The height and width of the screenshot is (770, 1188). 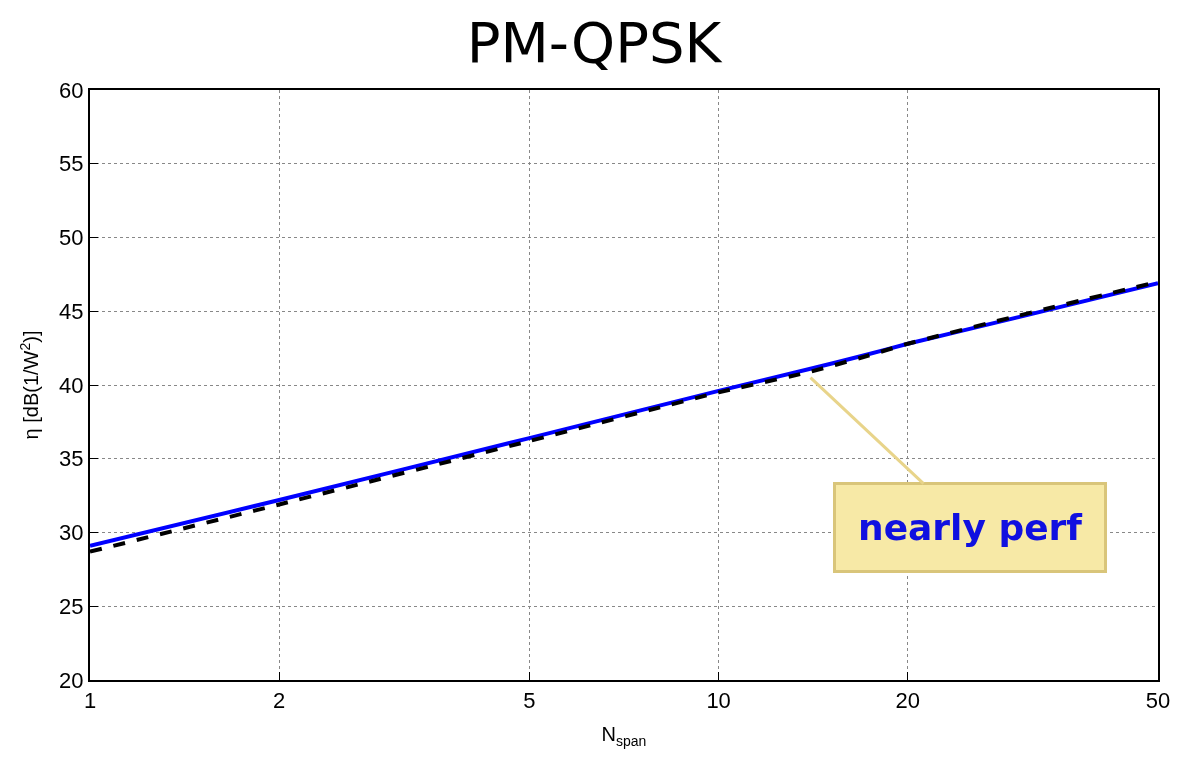 What do you see at coordinates (71, 533) in the screenshot?
I see `y-tick-label: 30` at bounding box center [71, 533].